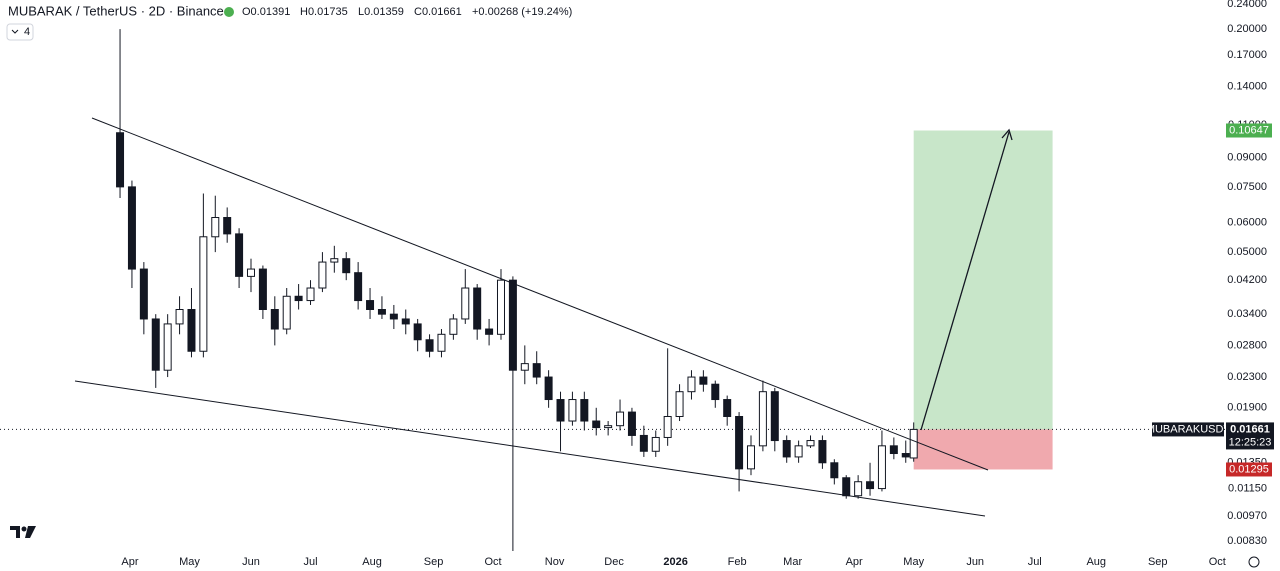  Describe the element at coordinates (737, 562) in the screenshot. I see `x-tick-label: Feb` at that location.